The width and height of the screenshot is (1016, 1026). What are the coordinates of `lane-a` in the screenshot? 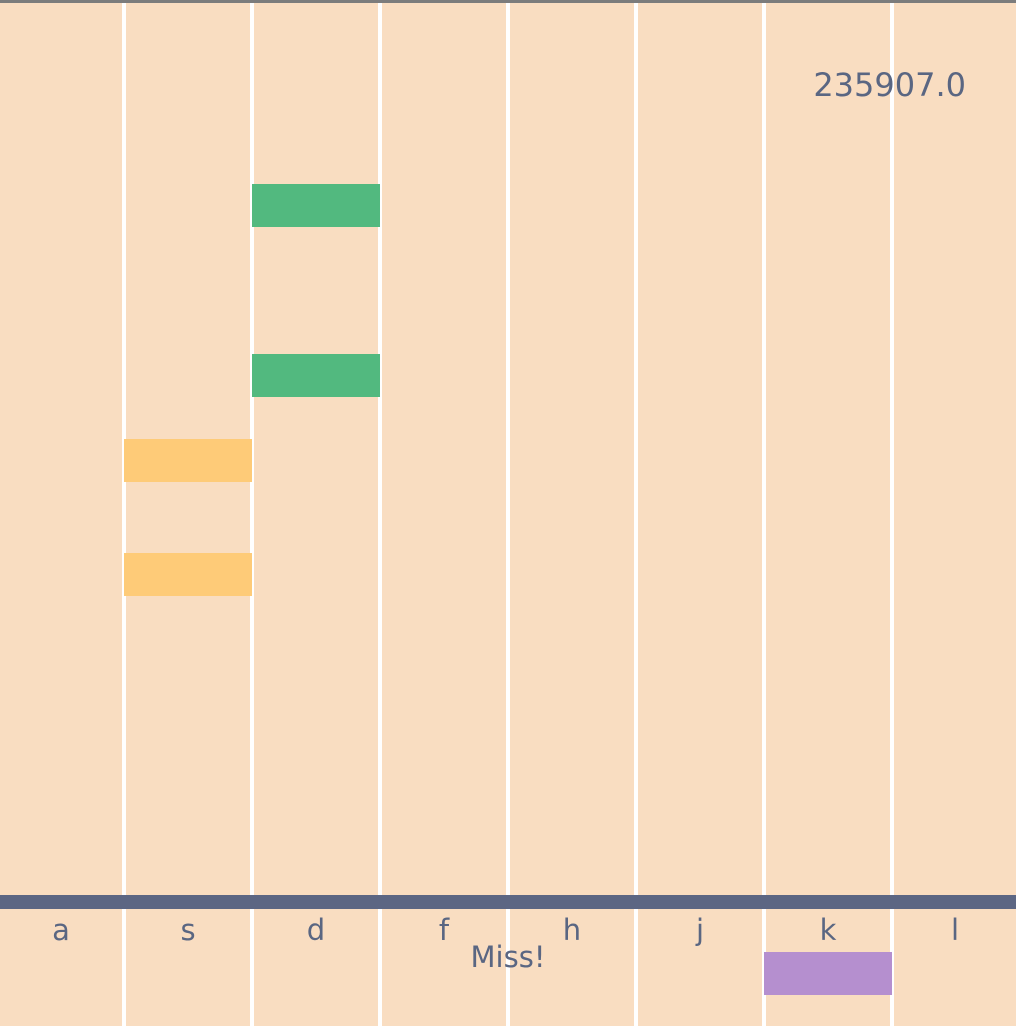 It's located at (61, 514).